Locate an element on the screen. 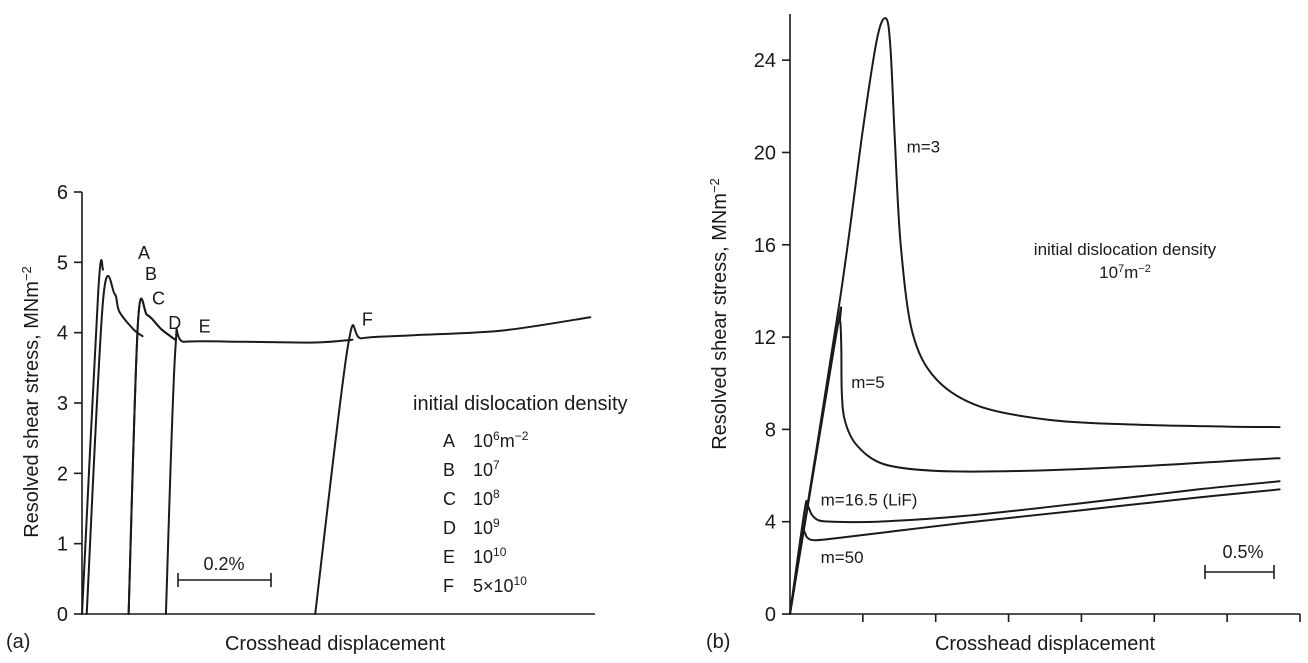 This screenshot has width=1308, height=663. legend-entry-key: F is located at coordinates (448, 586).